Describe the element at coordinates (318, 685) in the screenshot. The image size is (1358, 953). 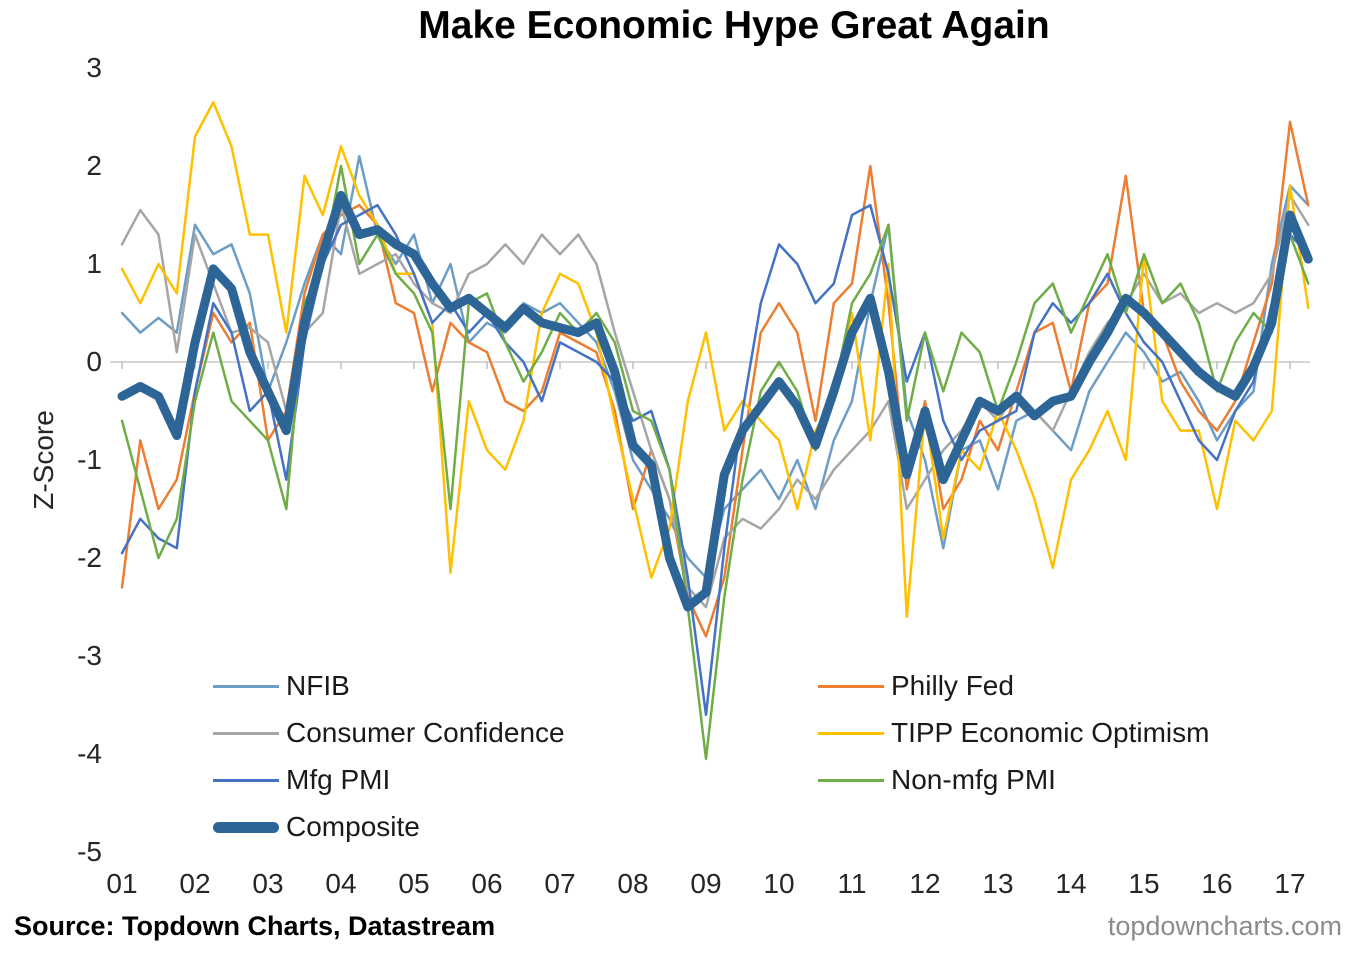
I see `legend-label-nfib: NFIB` at that location.